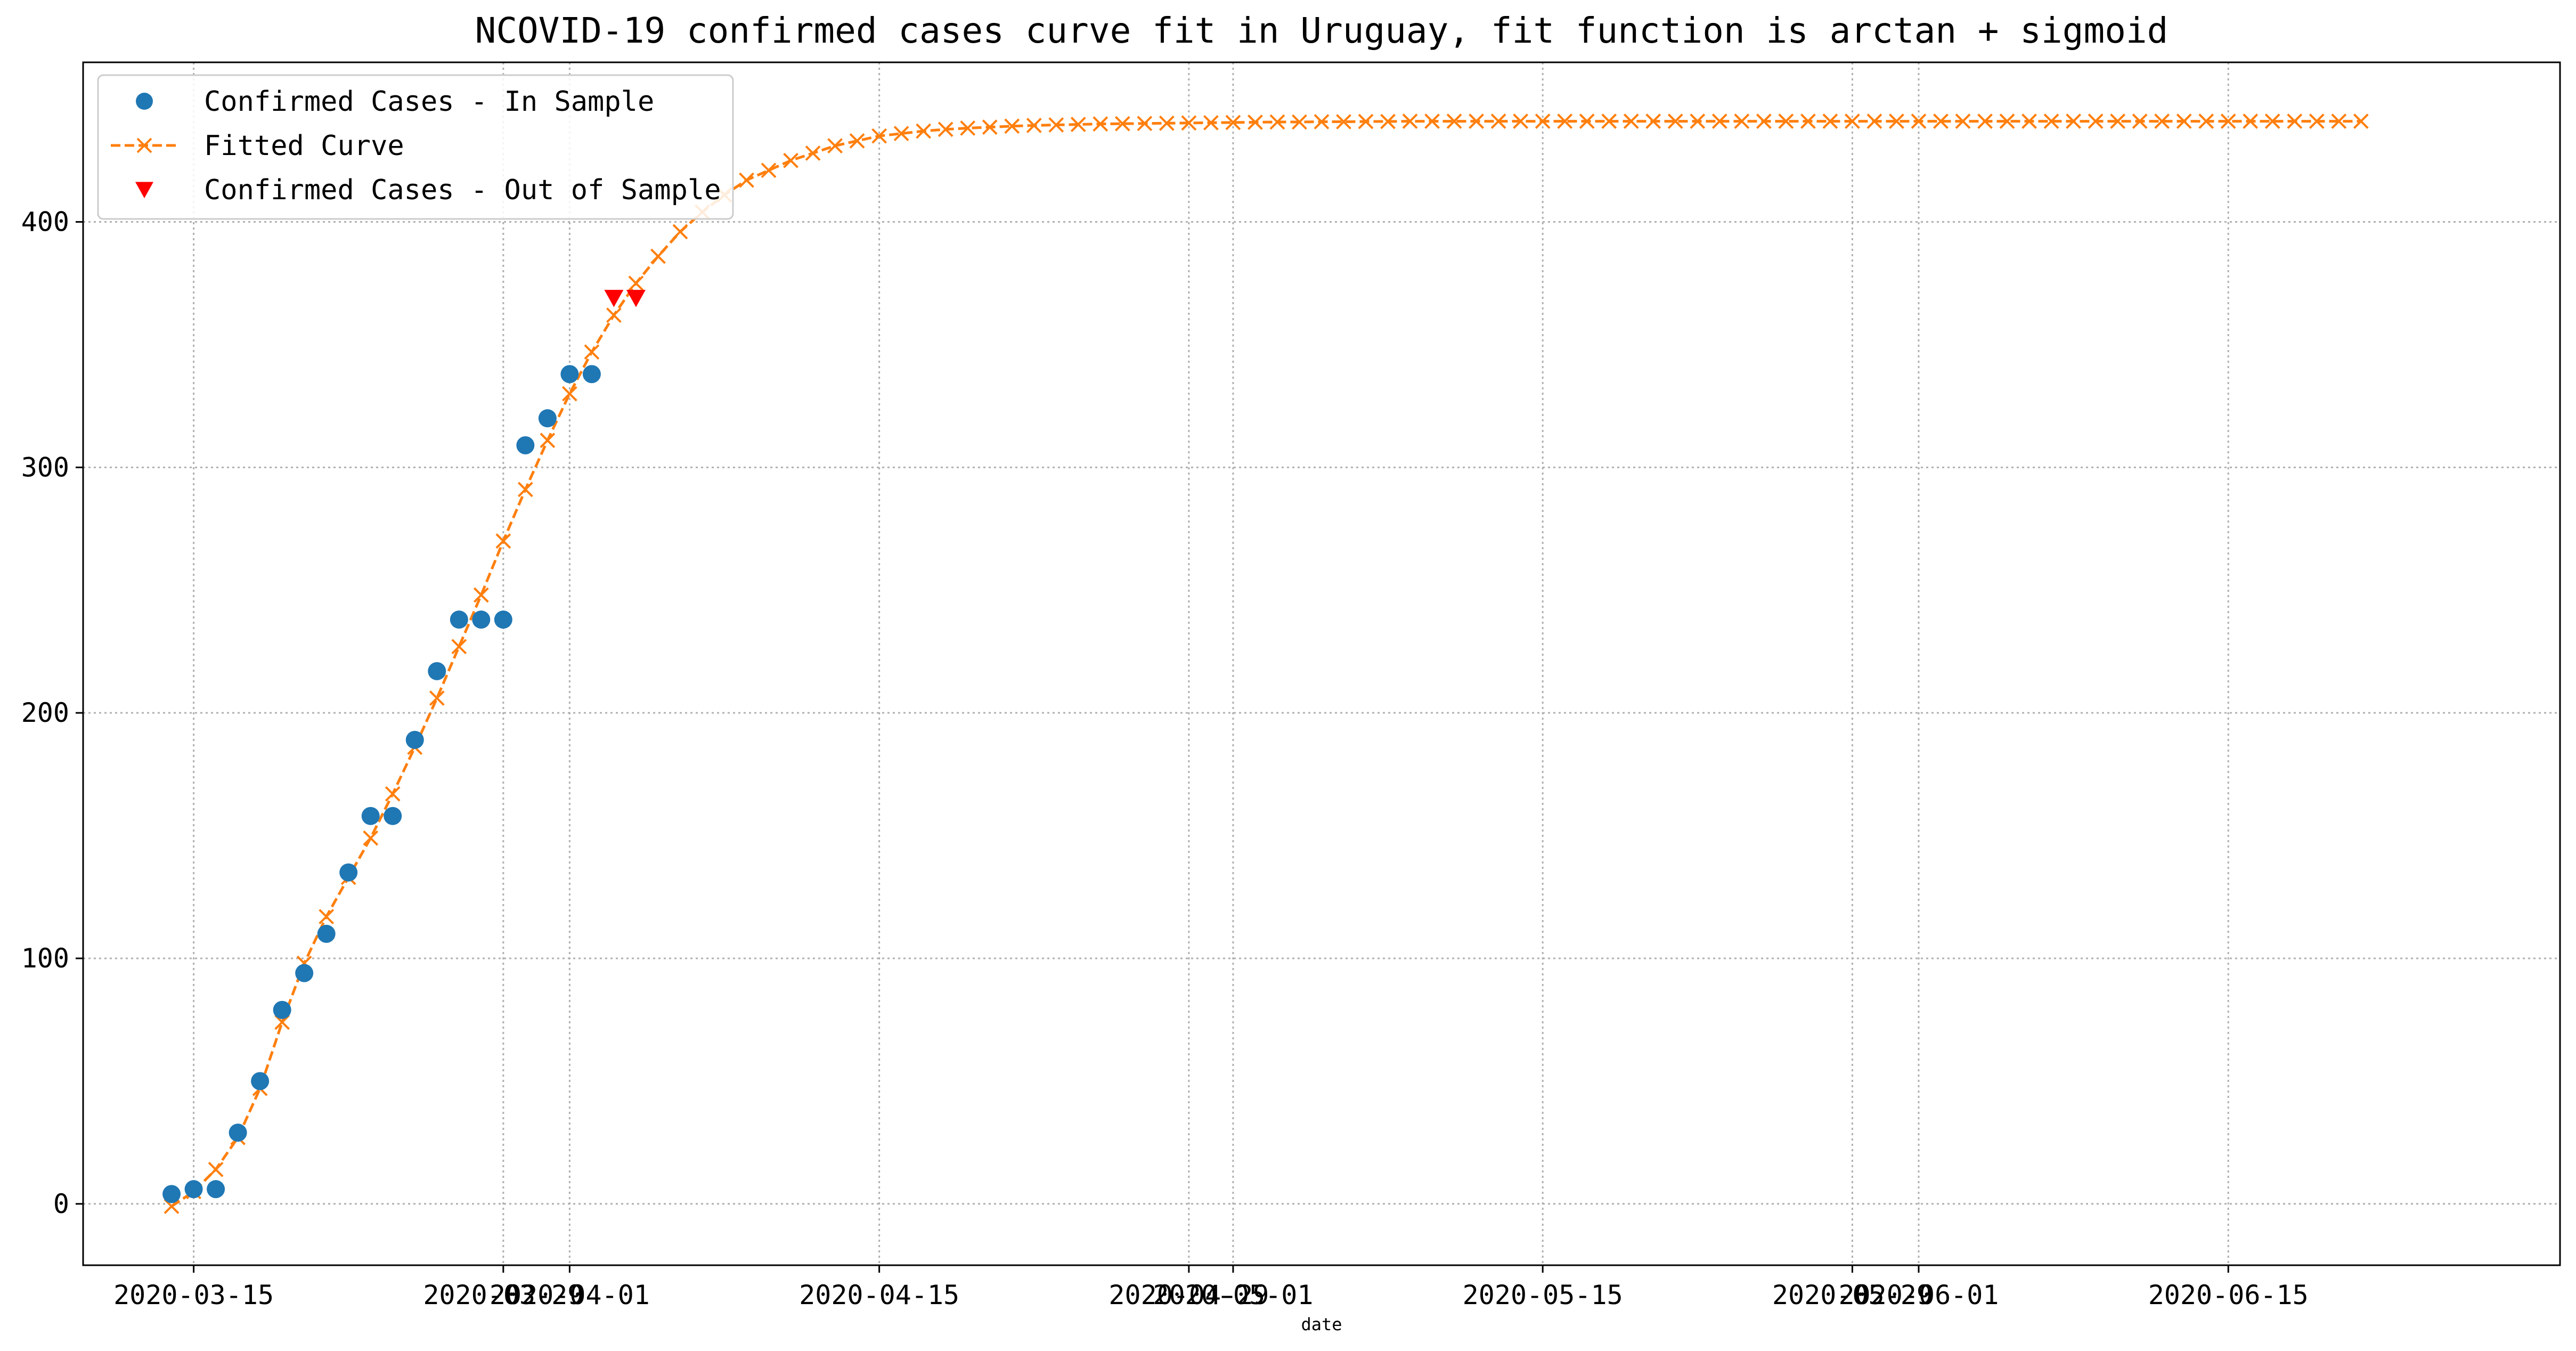 The height and width of the screenshot is (1351, 2576). What do you see at coordinates (381, 784) in the screenshot?
I see `in-sample-series` at bounding box center [381, 784].